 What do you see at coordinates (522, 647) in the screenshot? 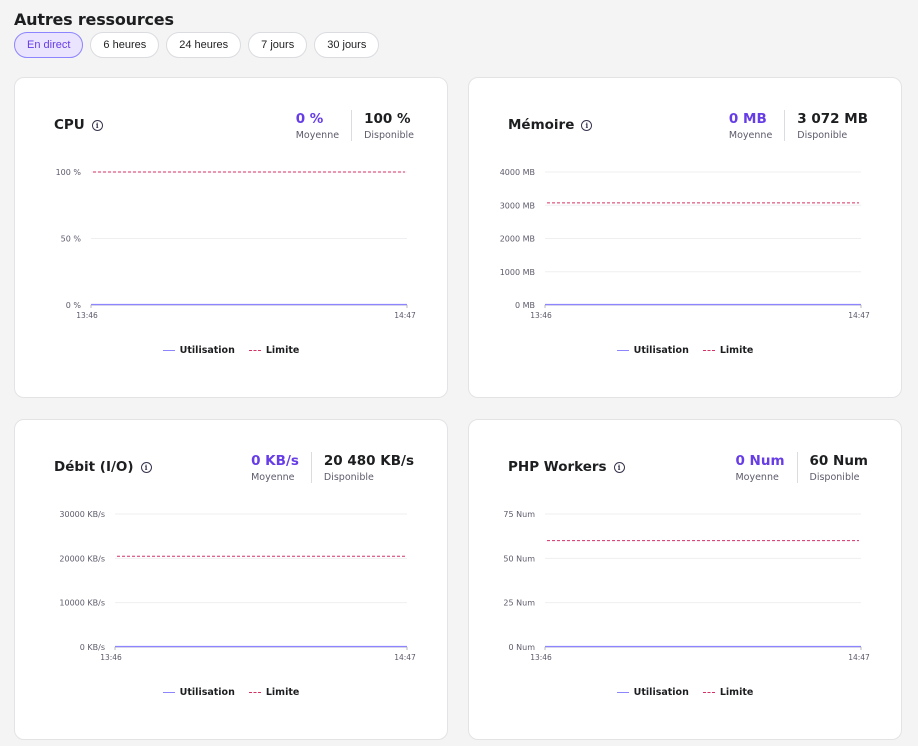
I see `y-tick-label: 0 Num` at bounding box center [522, 647].